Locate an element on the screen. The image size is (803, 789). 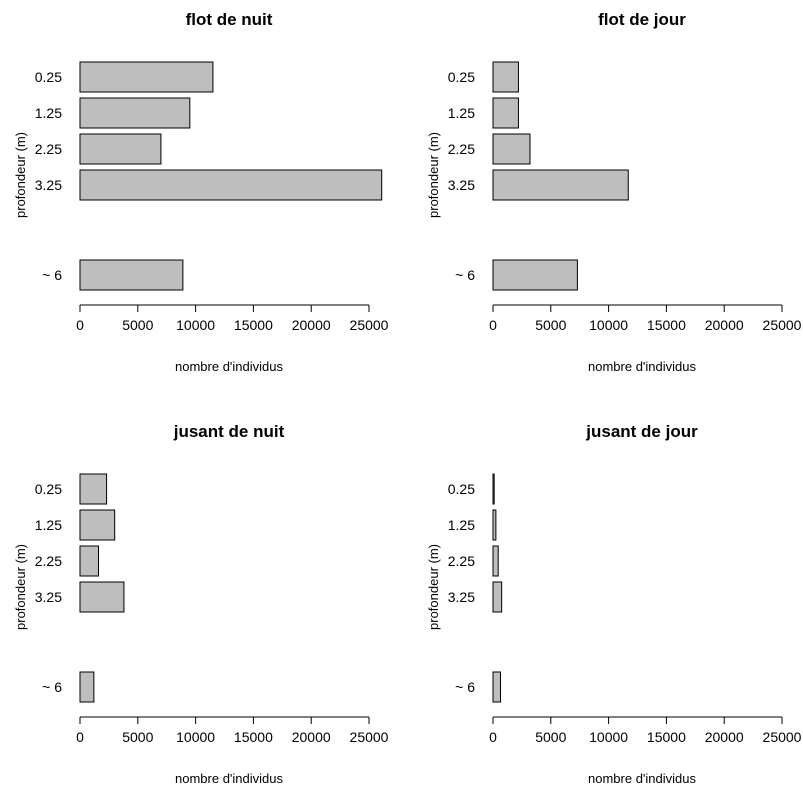
panel-title: flot de jour is located at coordinates (642, 19).